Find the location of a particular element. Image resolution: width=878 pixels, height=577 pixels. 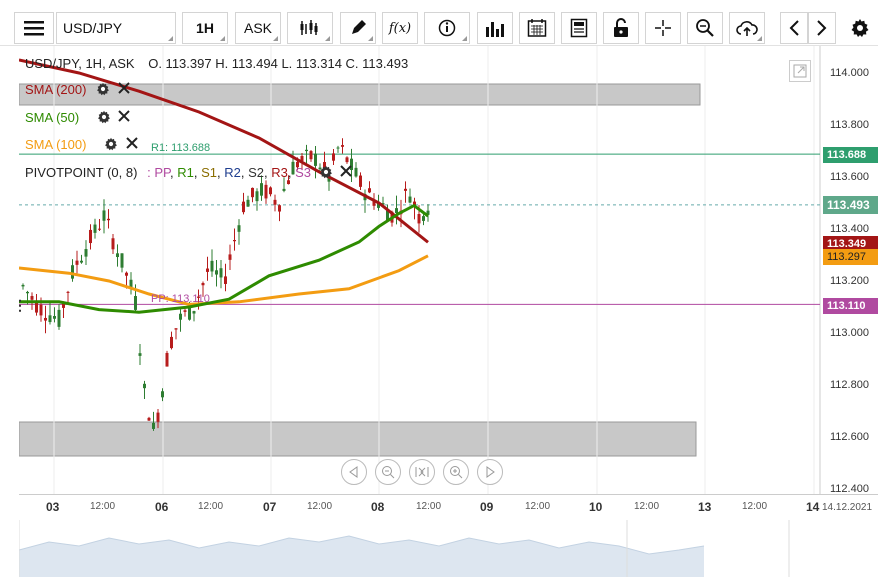

draw-tool-button is located at coordinates (358, 28).